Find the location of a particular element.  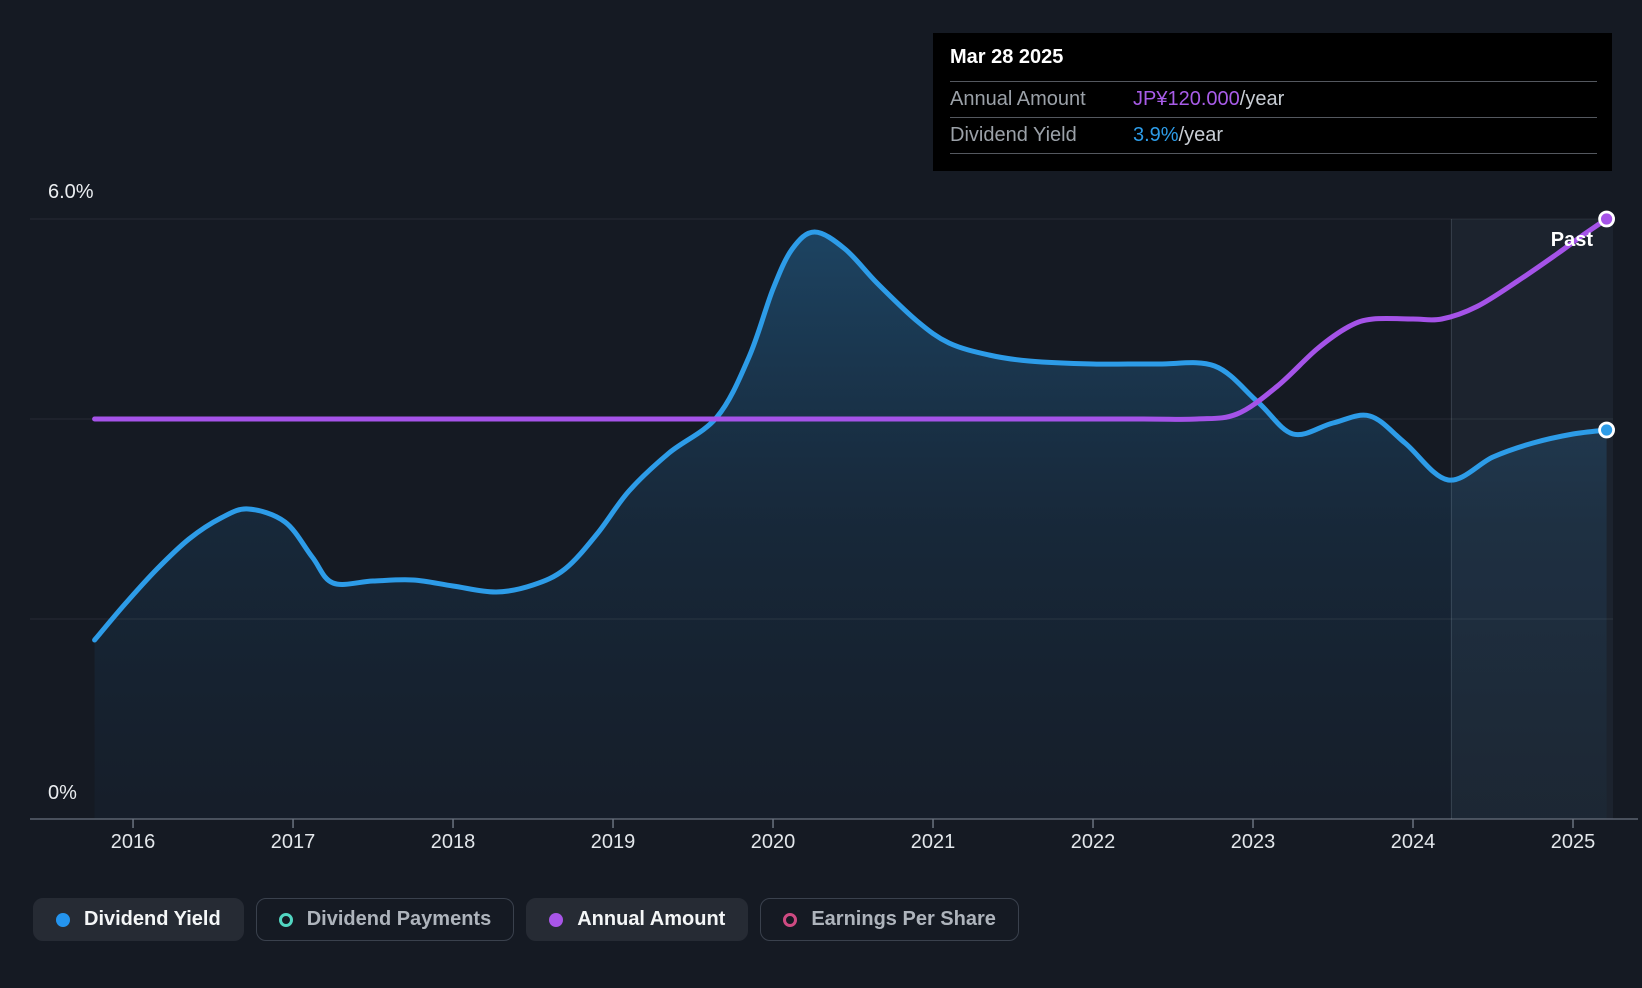

legend-dividend-payments: Dividend Payments is located at coordinates (385, 919).